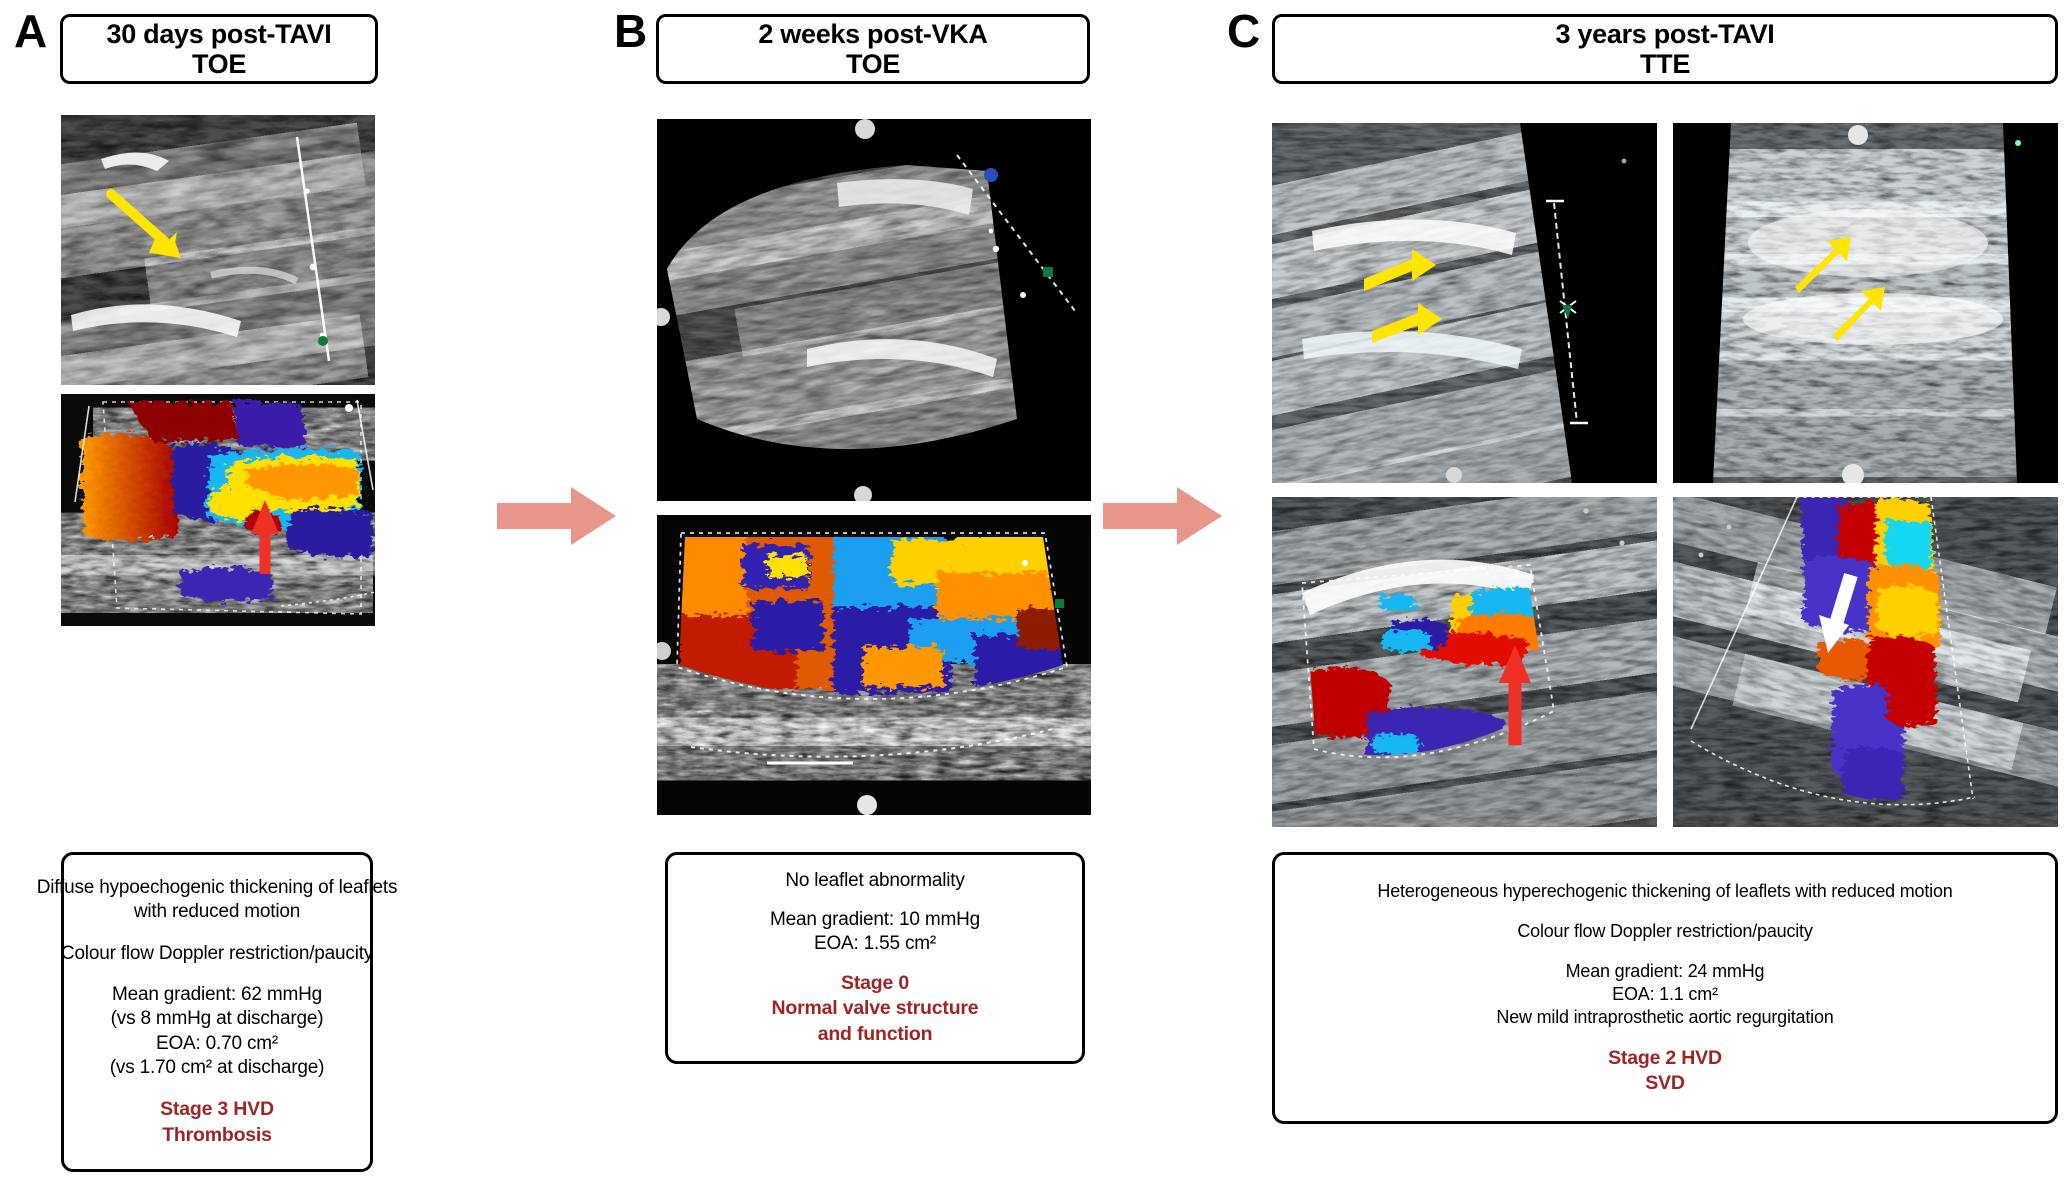  What do you see at coordinates (875, 982) in the screenshot?
I see `caption-b-verdict-1: Stage 0` at bounding box center [875, 982].